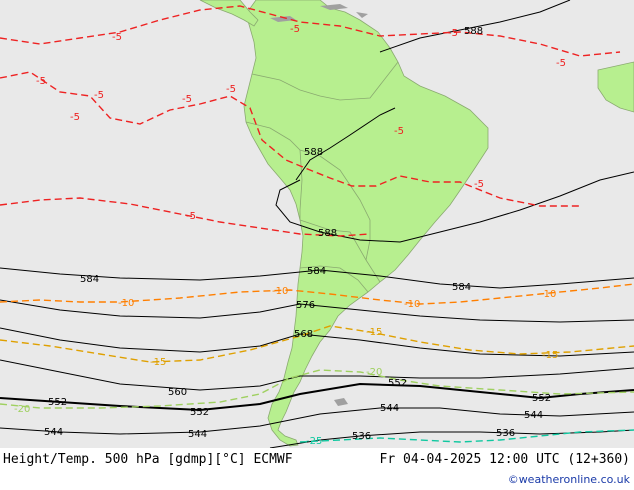 Image resolution: width=634 pixels, height=490 pixels. Describe the element at coordinates (177, 392) in the screenshot. I see `height-label: 560` at that location.